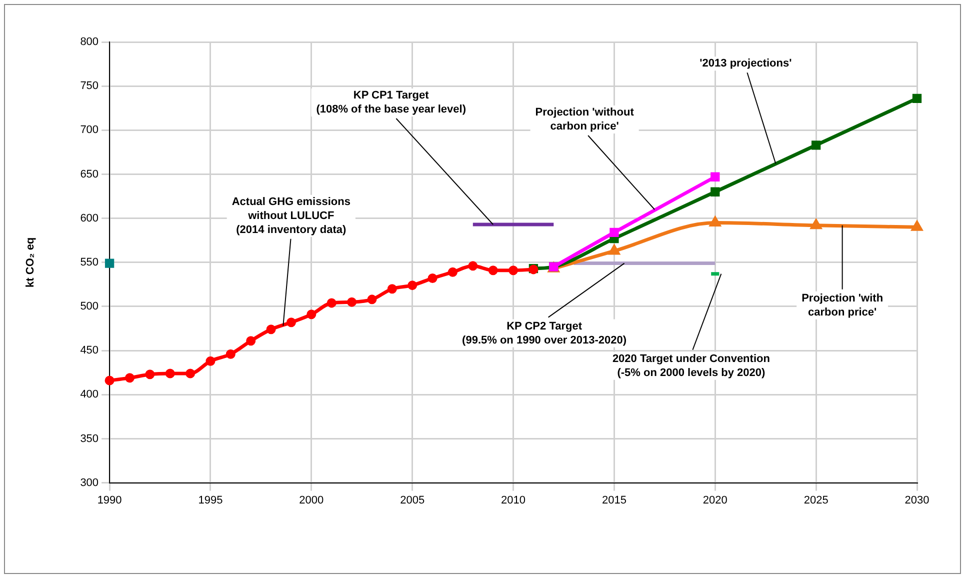  What do you see at coordinates (291, 216) in the screenshot?
I see `annotation: Actual GHG emissions without LULUCF (2014 inventory data)` at bounding box center [291, 216].